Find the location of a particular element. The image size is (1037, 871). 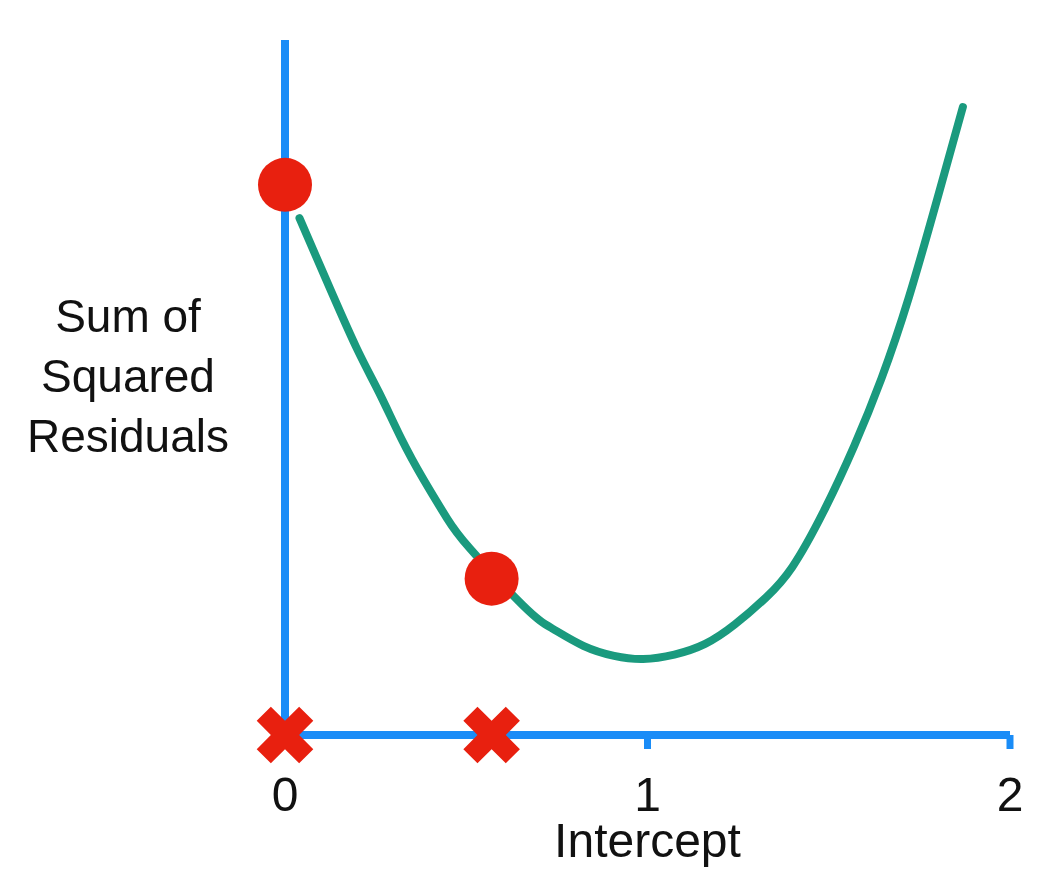

y-axis-title: Sum of Squared Residuals is located at coordinates (128, 376).